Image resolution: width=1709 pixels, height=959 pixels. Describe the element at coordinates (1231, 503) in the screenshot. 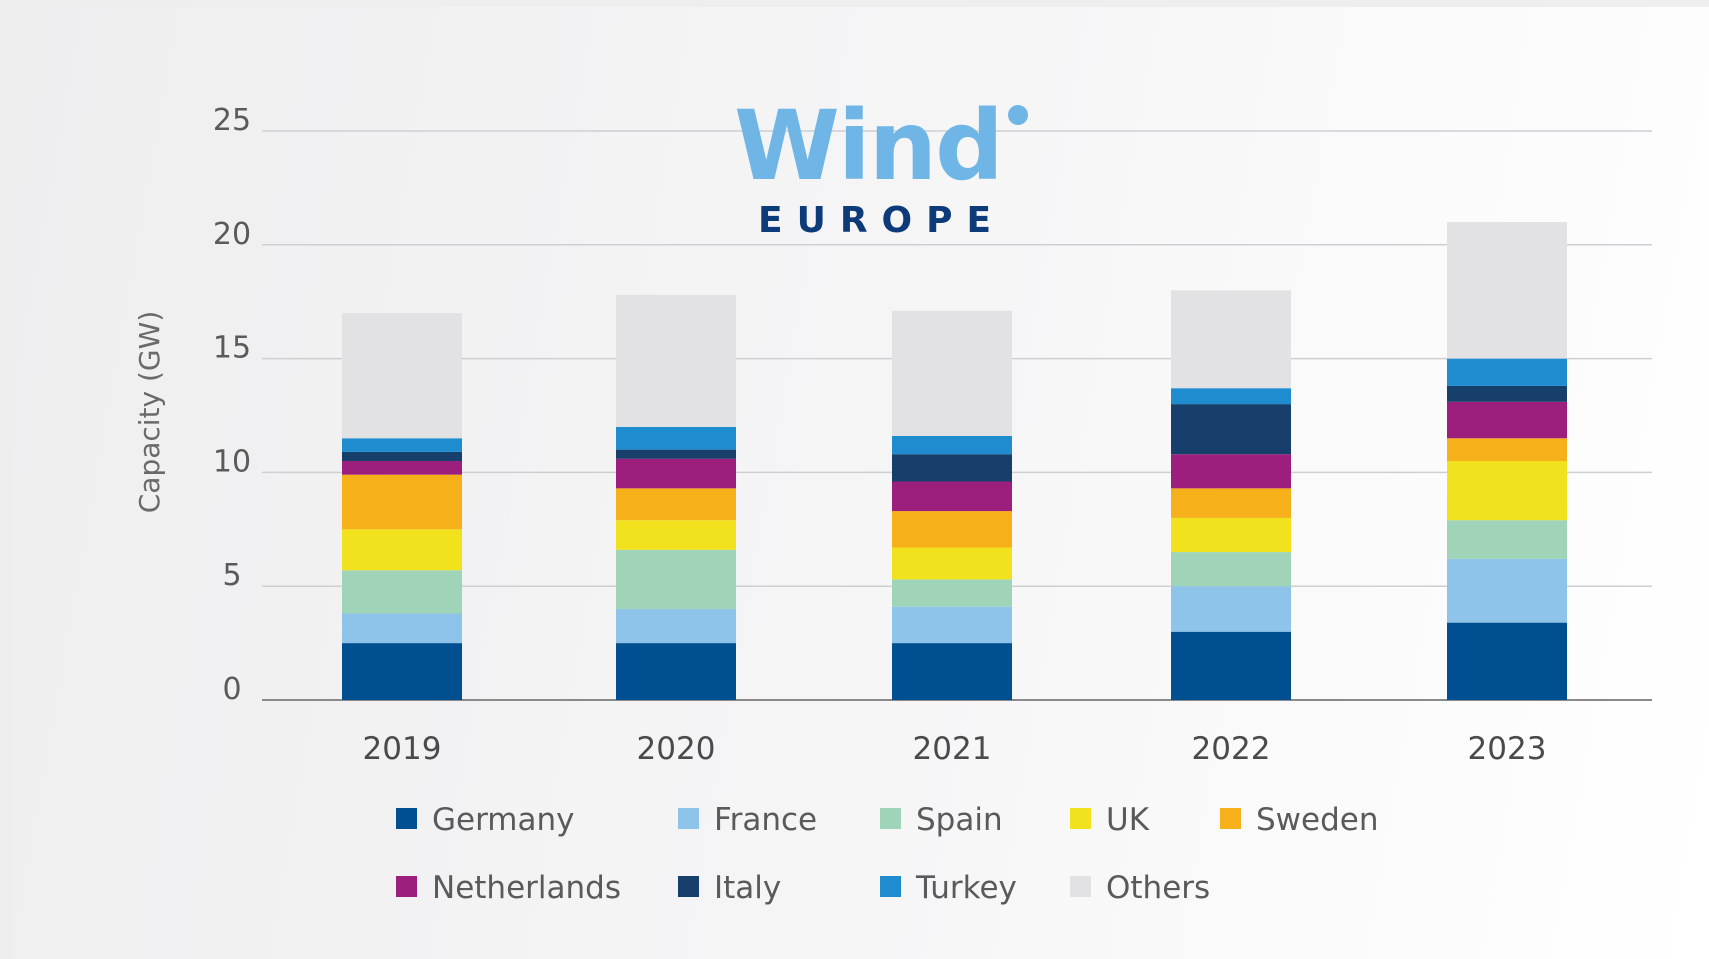

I see `bar-segment-sweden-2022` at that location.